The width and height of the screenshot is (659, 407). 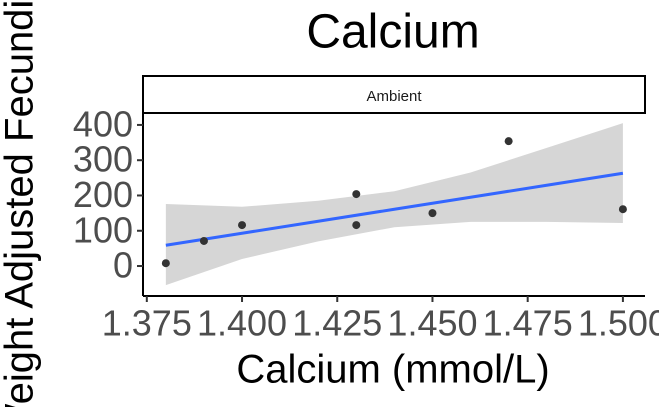 What do you see at coordinates (392, 370) in the screenshot?
I see `x-axis-title: Calcium (mmol/L)` at bounding box center [392, 370].